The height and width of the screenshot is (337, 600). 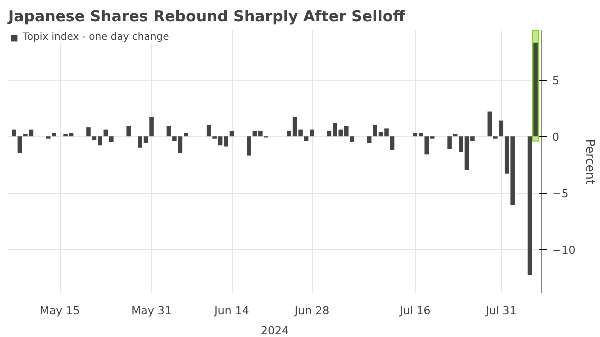 I want to click on x-tick-label: May 15, so click(x=60, y=311).